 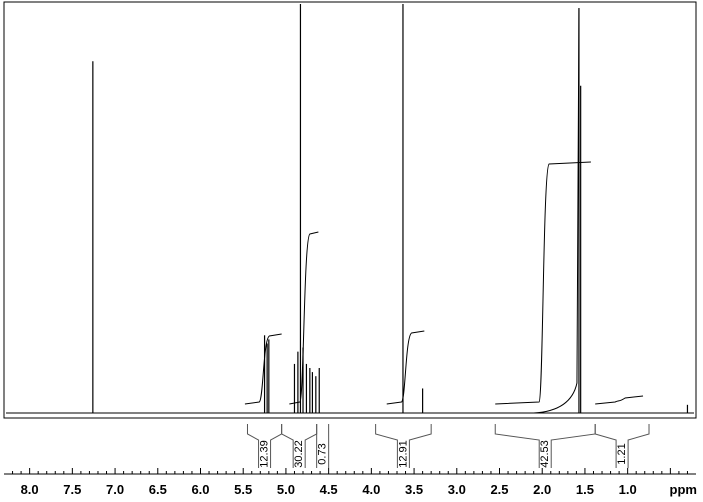 I want to click on x-tick-label: 6.0, so click(x=200, y=489).